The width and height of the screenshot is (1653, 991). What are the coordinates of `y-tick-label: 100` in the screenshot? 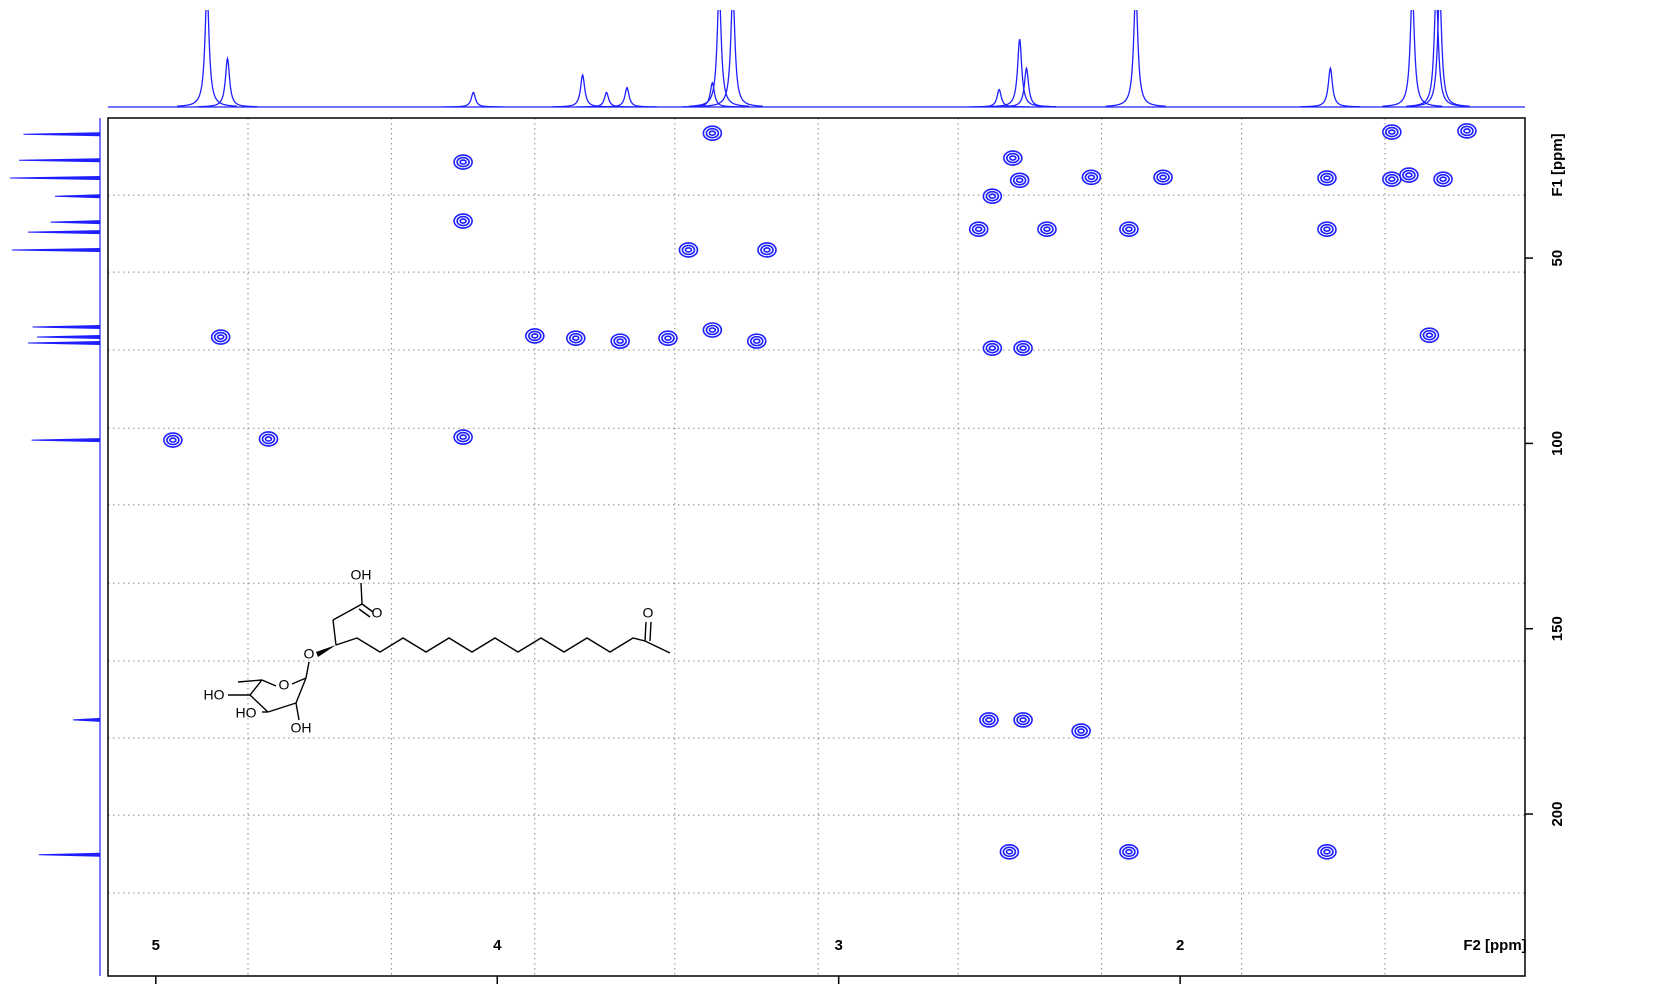 It's located at (1557, 443).